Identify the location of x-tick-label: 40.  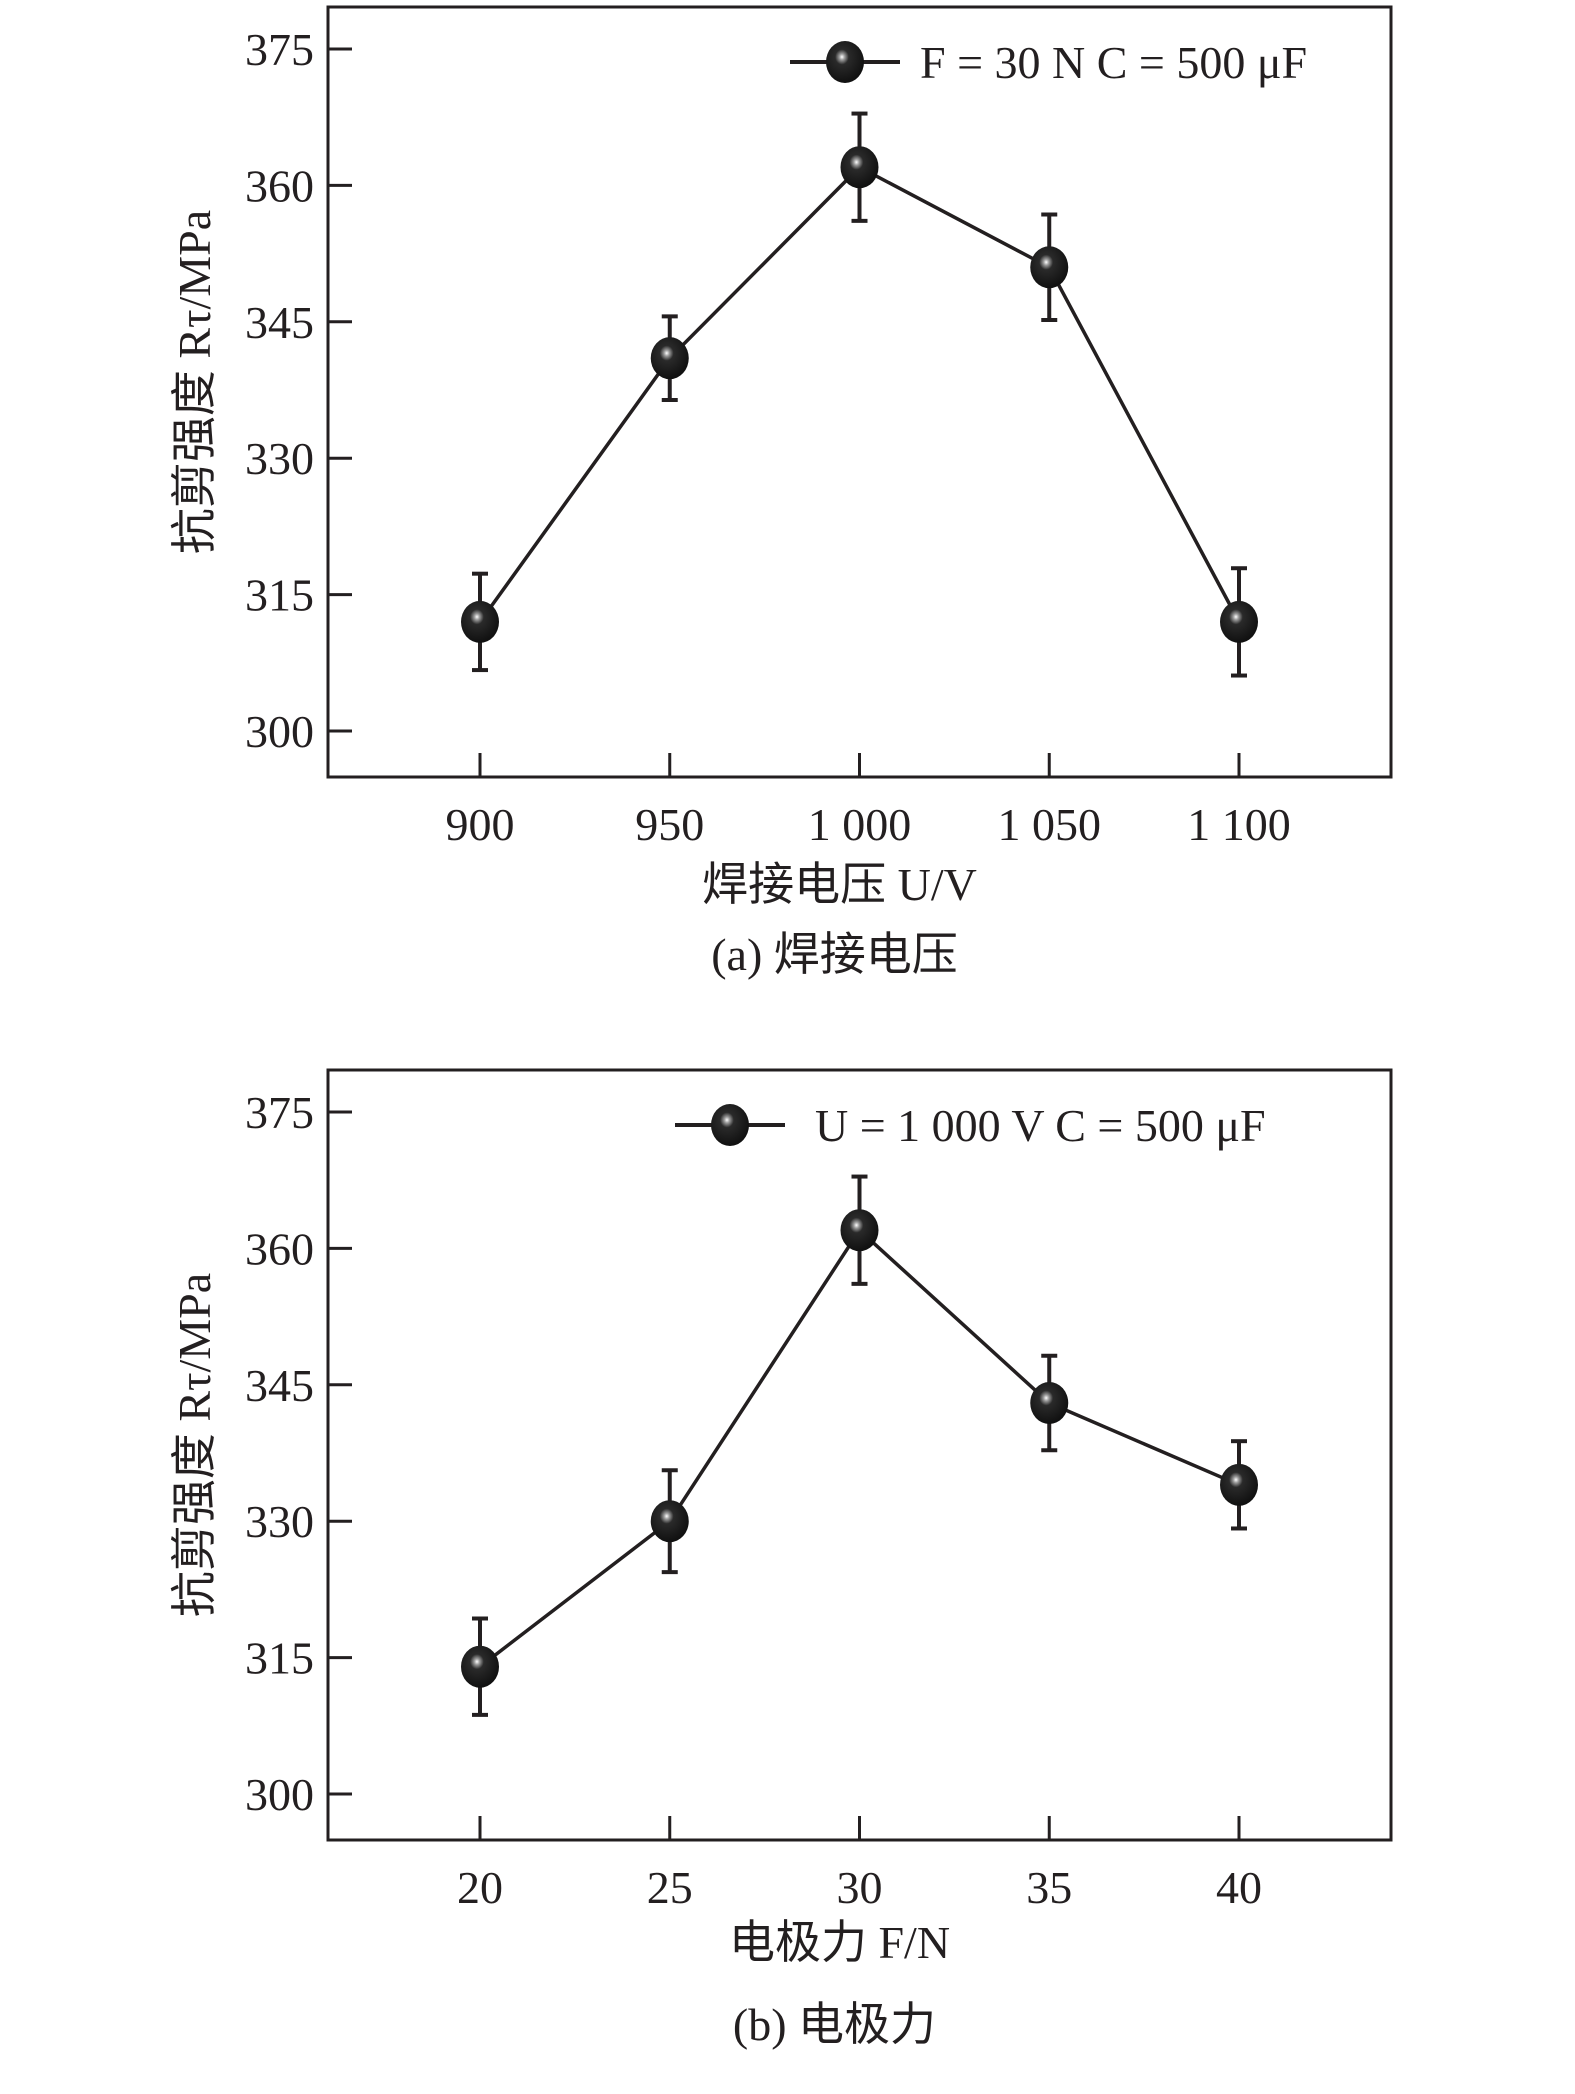
(1239, 1887).